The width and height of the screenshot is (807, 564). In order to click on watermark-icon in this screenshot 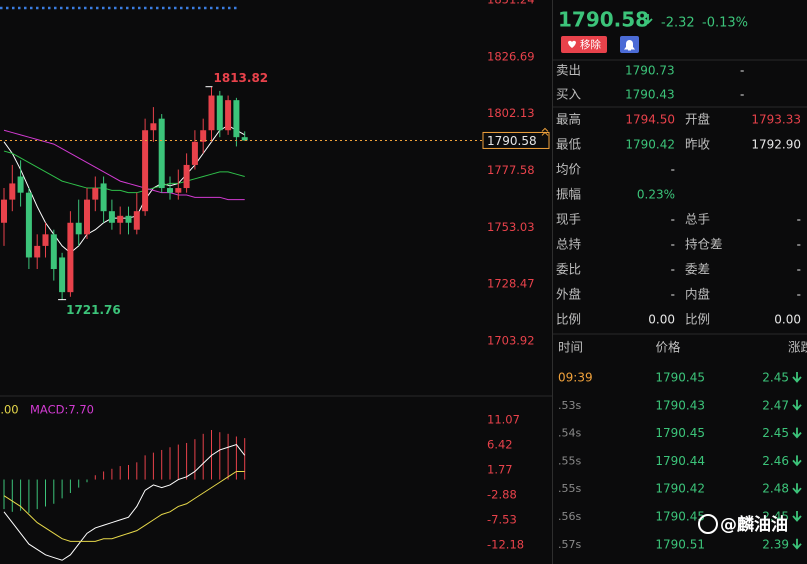, I will do `click(708, 524)`.